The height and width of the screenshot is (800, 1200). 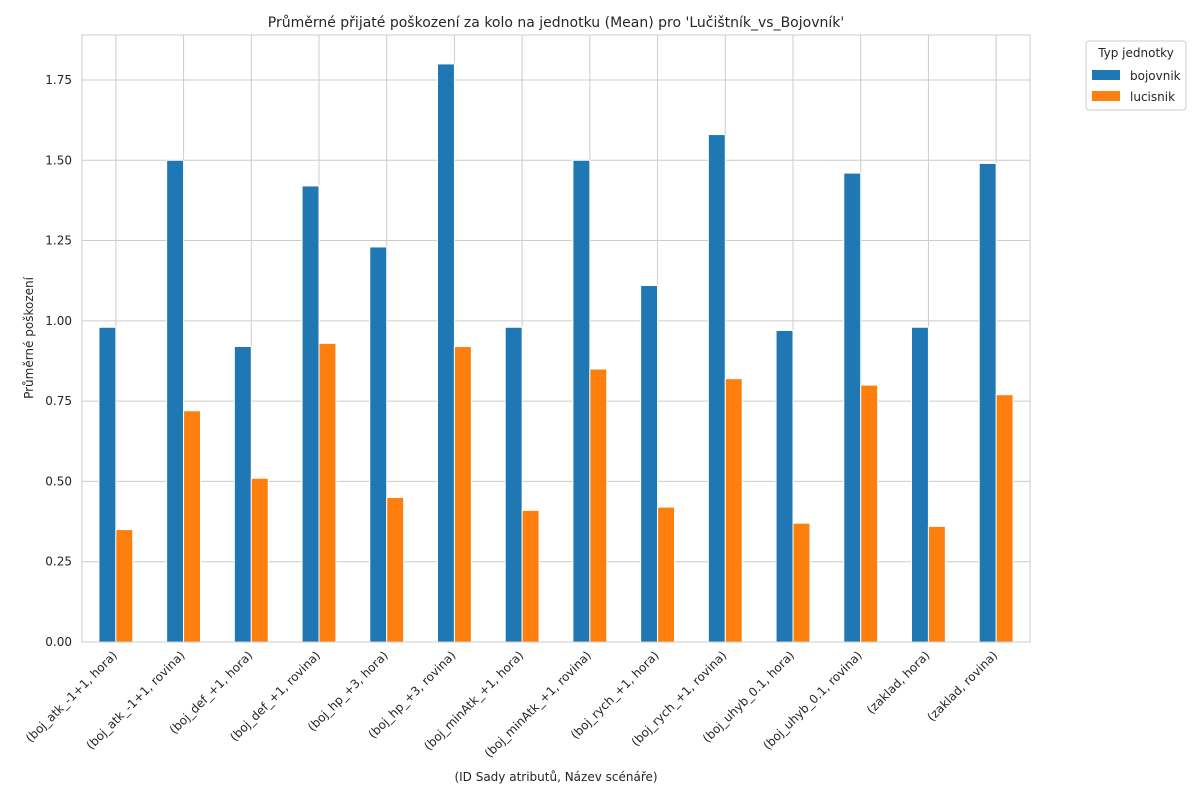 I want to click on legend-swatch-lucisnik, so click(x=1106, y=96).